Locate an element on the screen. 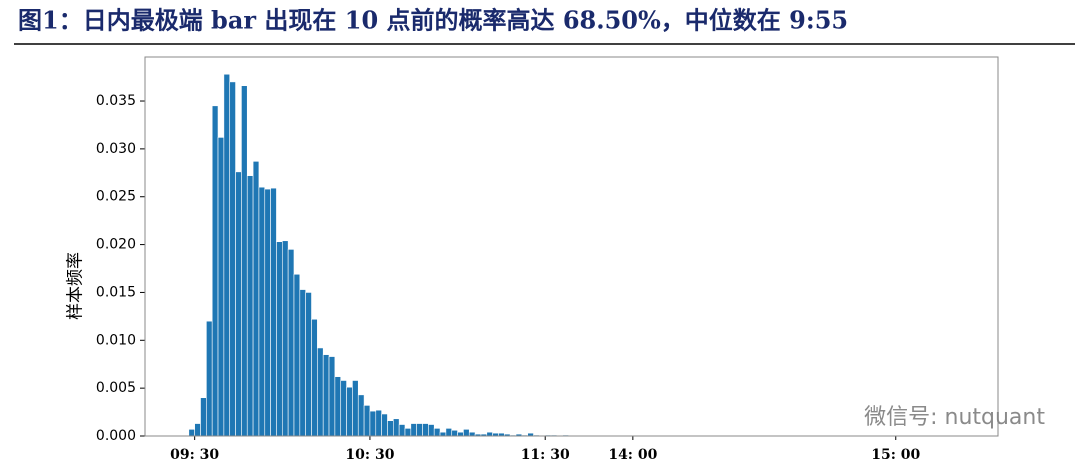 This screenshot has height=470, width=1080. y-tick-label: 0.020 is located at coordinates (116, 245).